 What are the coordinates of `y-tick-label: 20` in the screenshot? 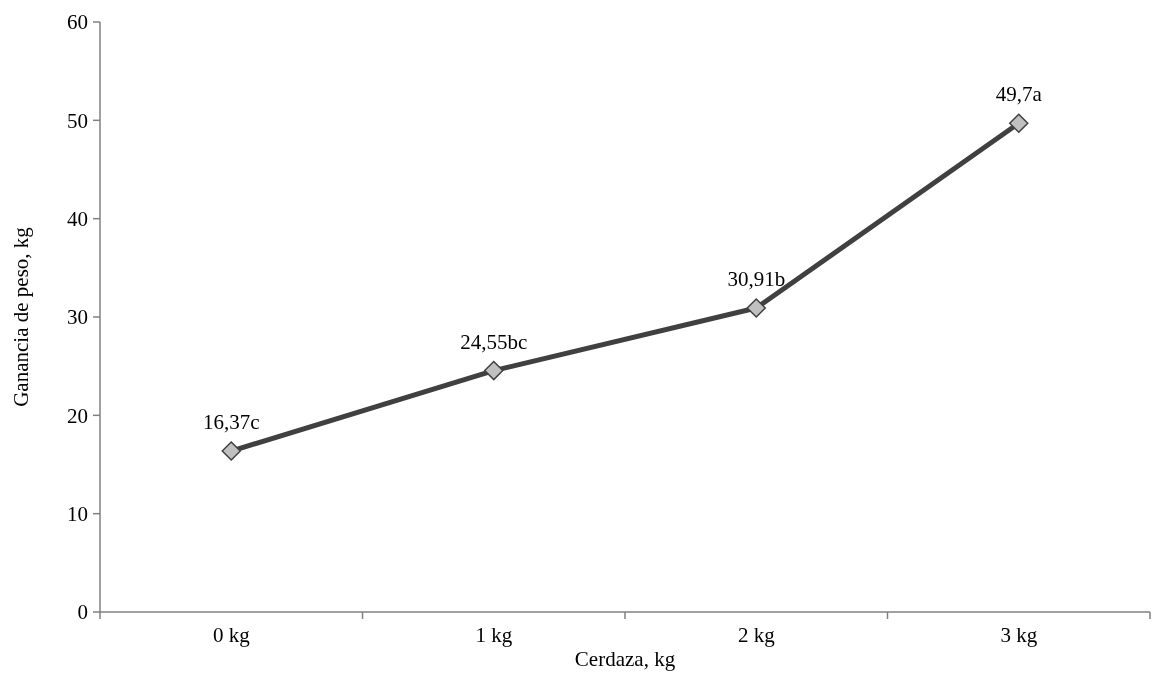 It's located at (77, 415).